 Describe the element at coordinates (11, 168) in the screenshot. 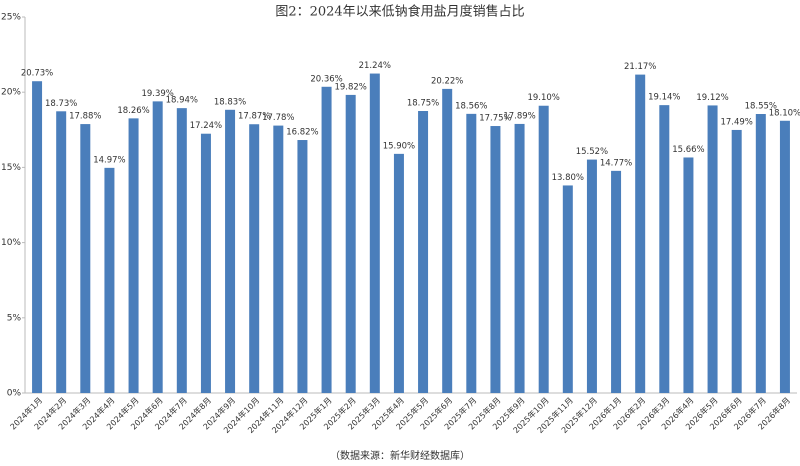

I see `y-tick-label: 15%` at that location.